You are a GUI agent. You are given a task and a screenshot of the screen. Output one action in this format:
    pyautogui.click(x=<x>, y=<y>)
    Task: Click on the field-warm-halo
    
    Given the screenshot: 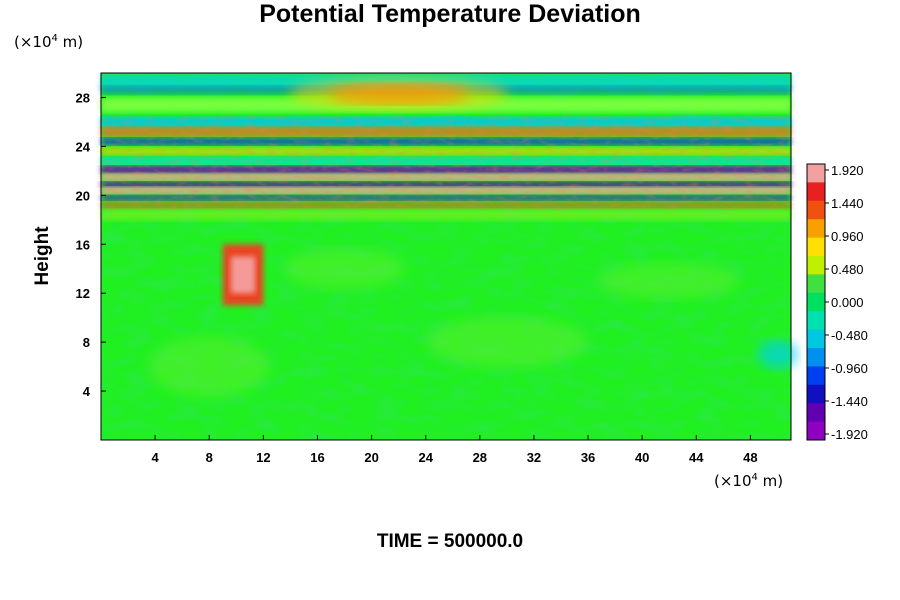 What is the action you would take?
    pyautogui.click(x=398, y=93)
    